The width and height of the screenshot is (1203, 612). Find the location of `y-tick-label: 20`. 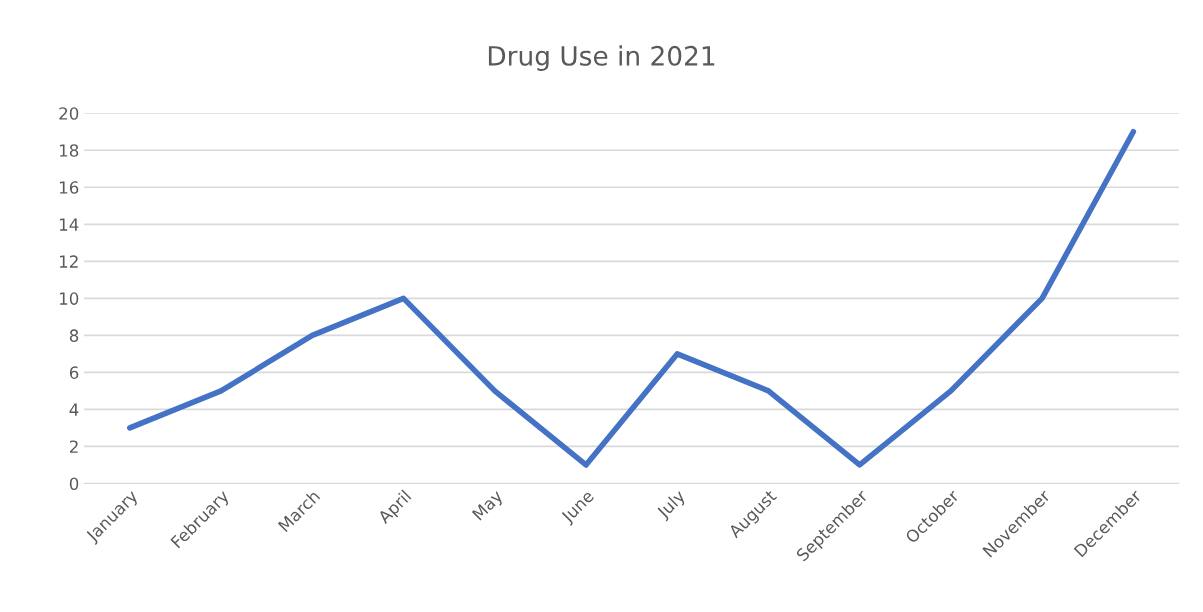

y-tick-label: 20 is located at coordinates (69, 113).